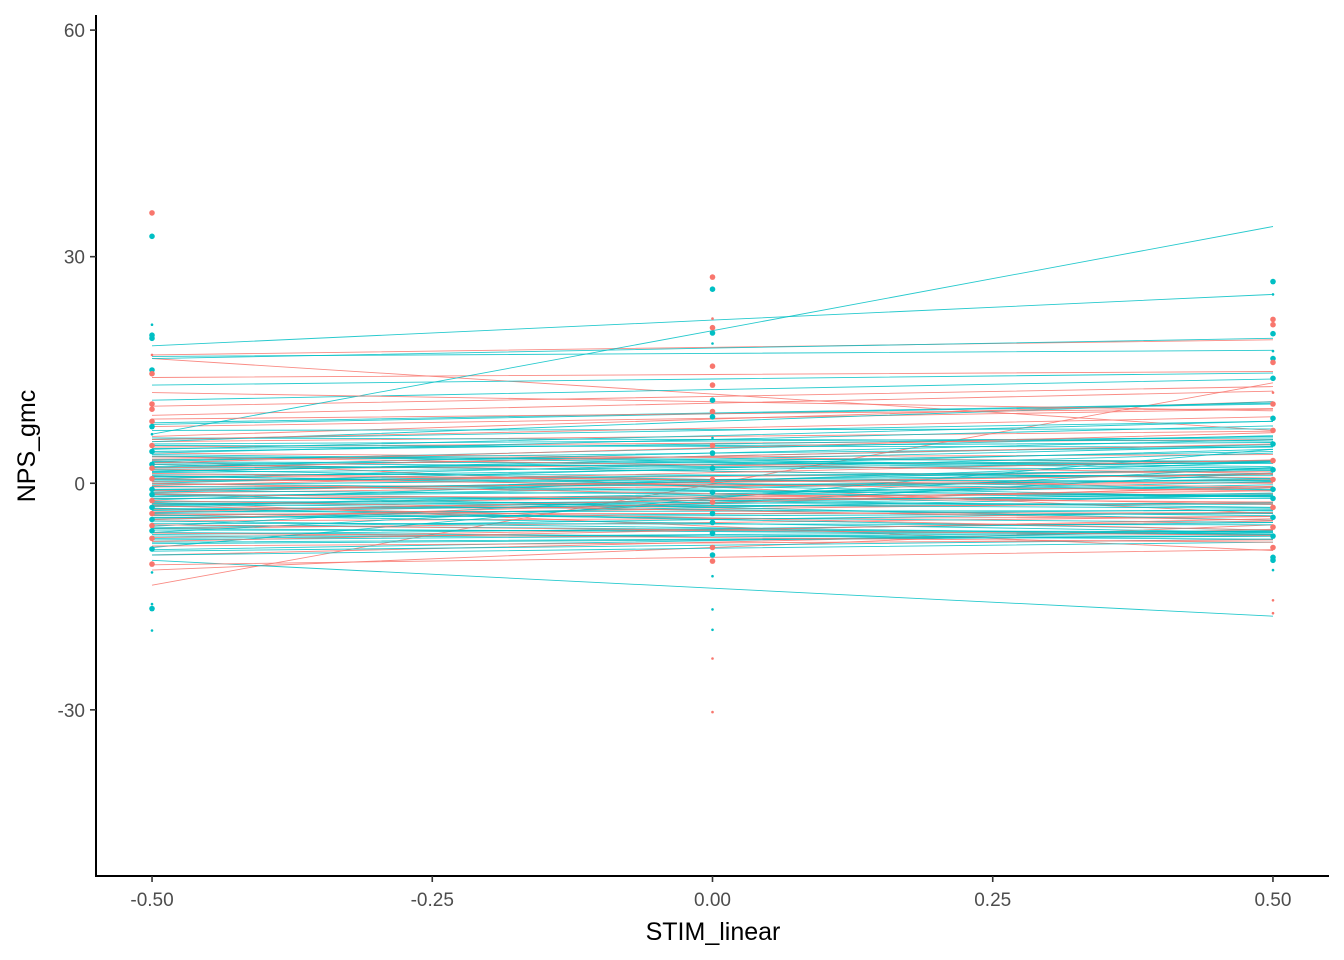 The height and width of the screenshot is (960, 1344). I want to click on x-tick-label: 0.00, so click(712, 900).